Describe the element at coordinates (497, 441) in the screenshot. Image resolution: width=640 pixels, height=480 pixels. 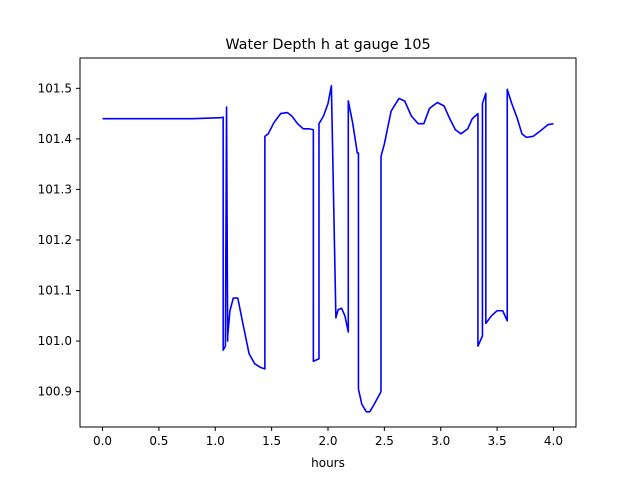
I see `x-tick-label: 3.5` at that location.